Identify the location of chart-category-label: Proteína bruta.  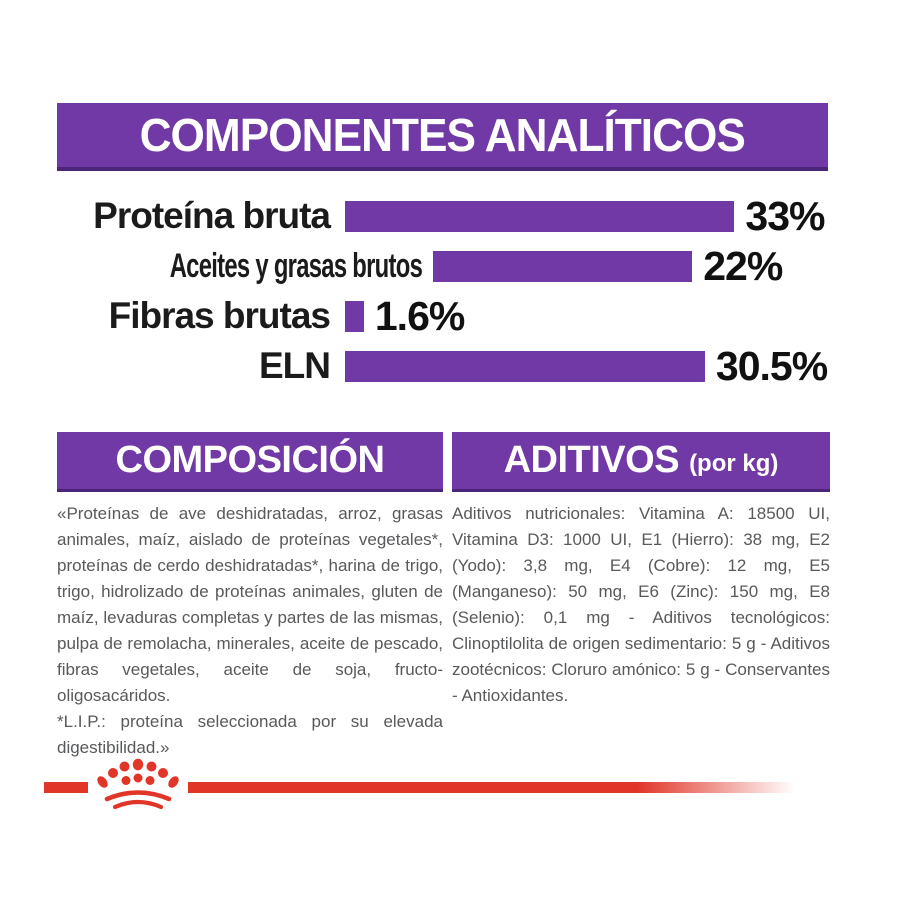
(212, 215).